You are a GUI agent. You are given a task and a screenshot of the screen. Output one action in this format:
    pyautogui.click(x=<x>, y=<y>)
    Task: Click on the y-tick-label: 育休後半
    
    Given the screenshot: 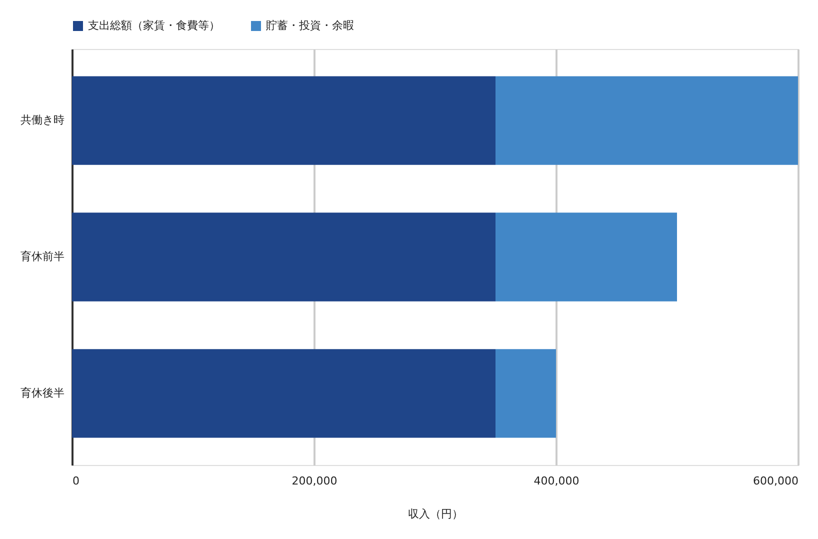 What is the action you would take?
    pyautogui.click(x=42, y=393)
    